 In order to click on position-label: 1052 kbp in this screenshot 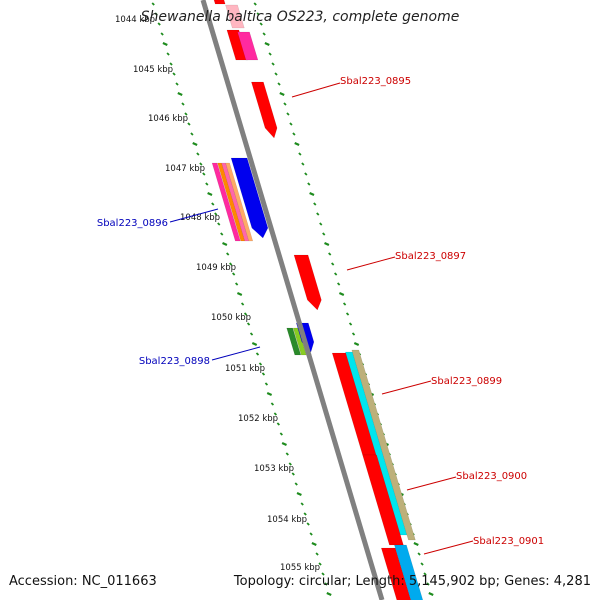, I will do `click(258, 419)`.